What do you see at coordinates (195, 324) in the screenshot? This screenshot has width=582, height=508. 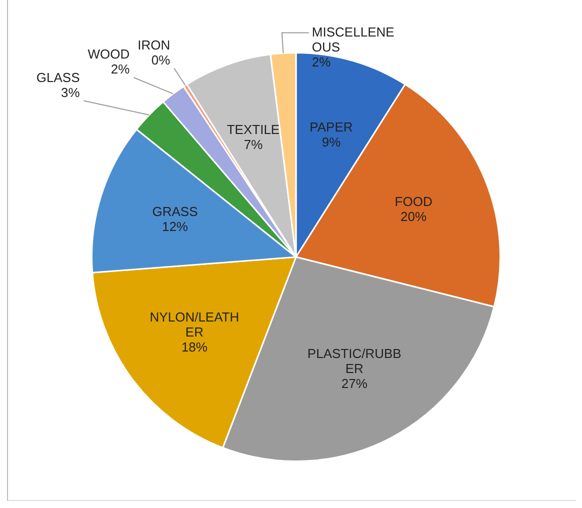 I see `slice-label: NYLON/LEATHER` at bounding box center [195, 324].